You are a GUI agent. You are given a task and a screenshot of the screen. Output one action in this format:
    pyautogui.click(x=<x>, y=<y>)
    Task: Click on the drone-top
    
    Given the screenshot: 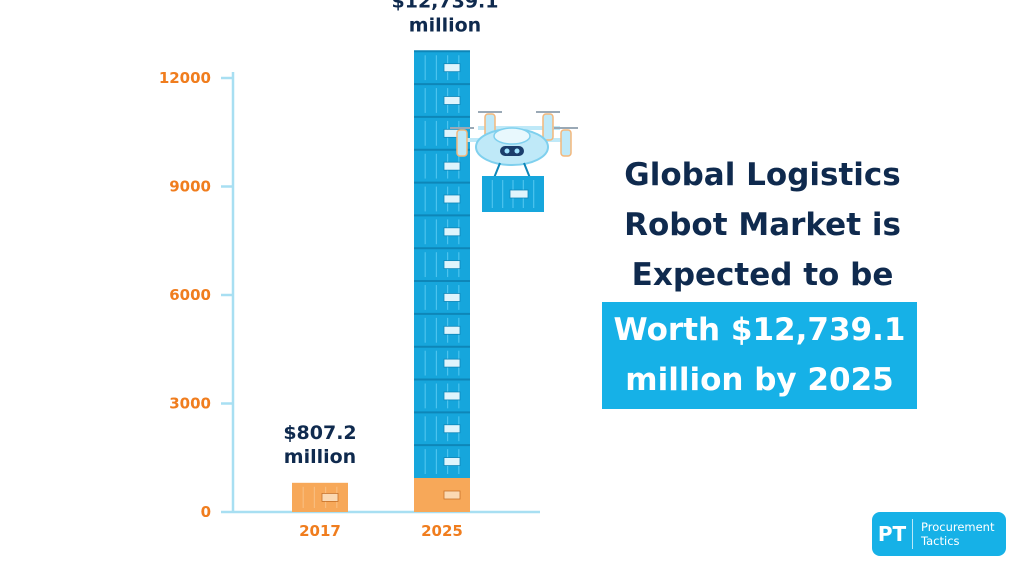 What is the action you would take?
    pyautogui.click(x=512, y=136)
    